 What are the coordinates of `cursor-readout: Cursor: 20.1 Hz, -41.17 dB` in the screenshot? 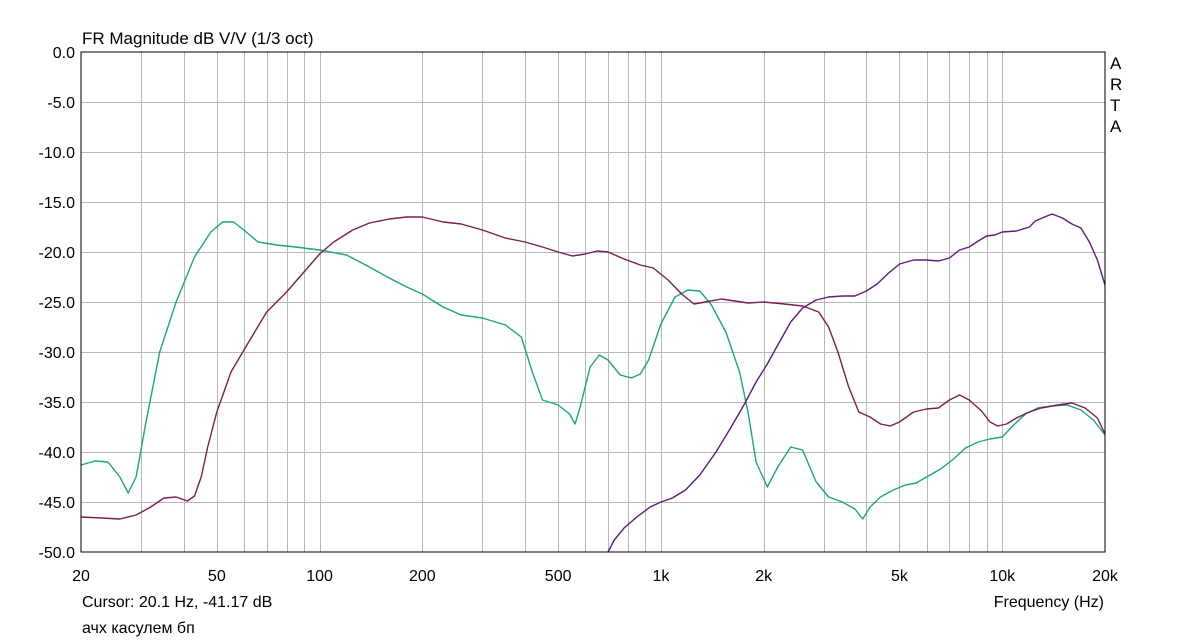 It's located at (177, 602).